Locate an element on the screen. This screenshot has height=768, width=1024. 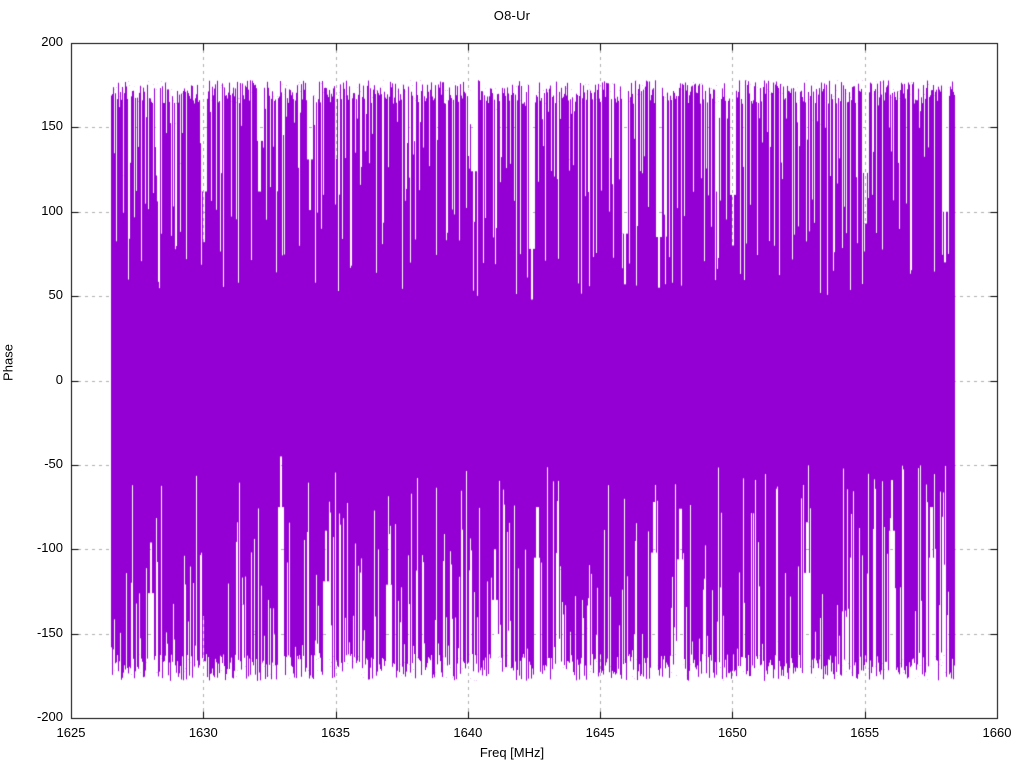
x-tick-label: 1630 is located at coordinates (203, 732).